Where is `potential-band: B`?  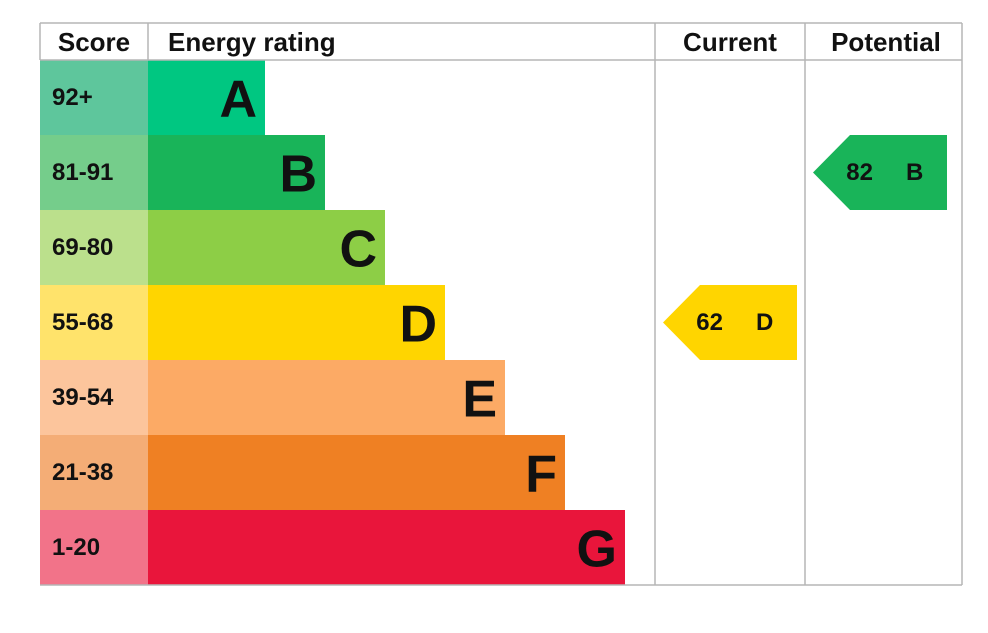
potential-band: B is located at coordinates (914, 172).